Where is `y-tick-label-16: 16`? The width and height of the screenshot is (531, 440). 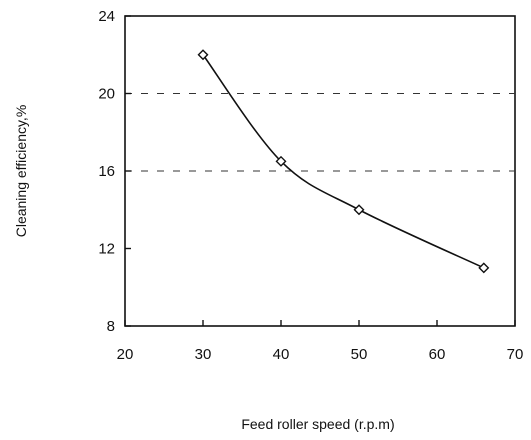
y-tick-label-16: 16 is located at coordinates (106, 171).